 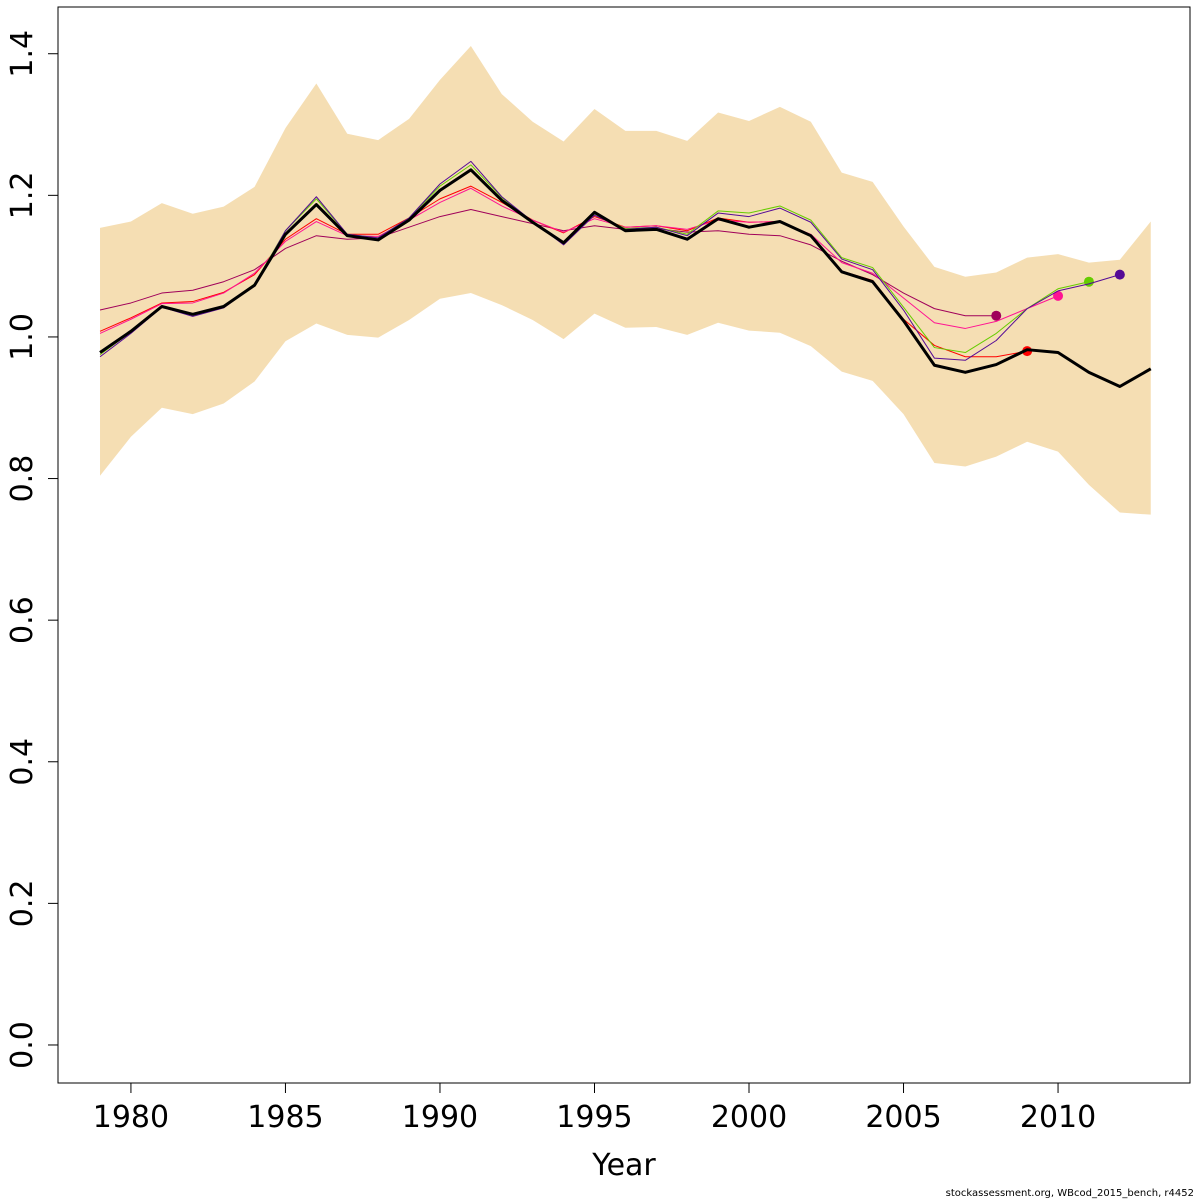 What do you see at coordinates (22, 904) in the screenshot?
I see `y-tick-label: 0.2` at bounding box center [22, 904].